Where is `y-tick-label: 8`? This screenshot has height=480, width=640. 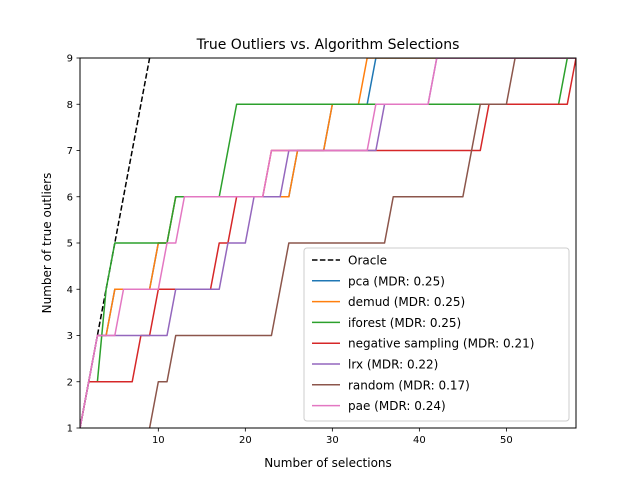 y-tick-label: 8 is located at coordinates (70, 105).